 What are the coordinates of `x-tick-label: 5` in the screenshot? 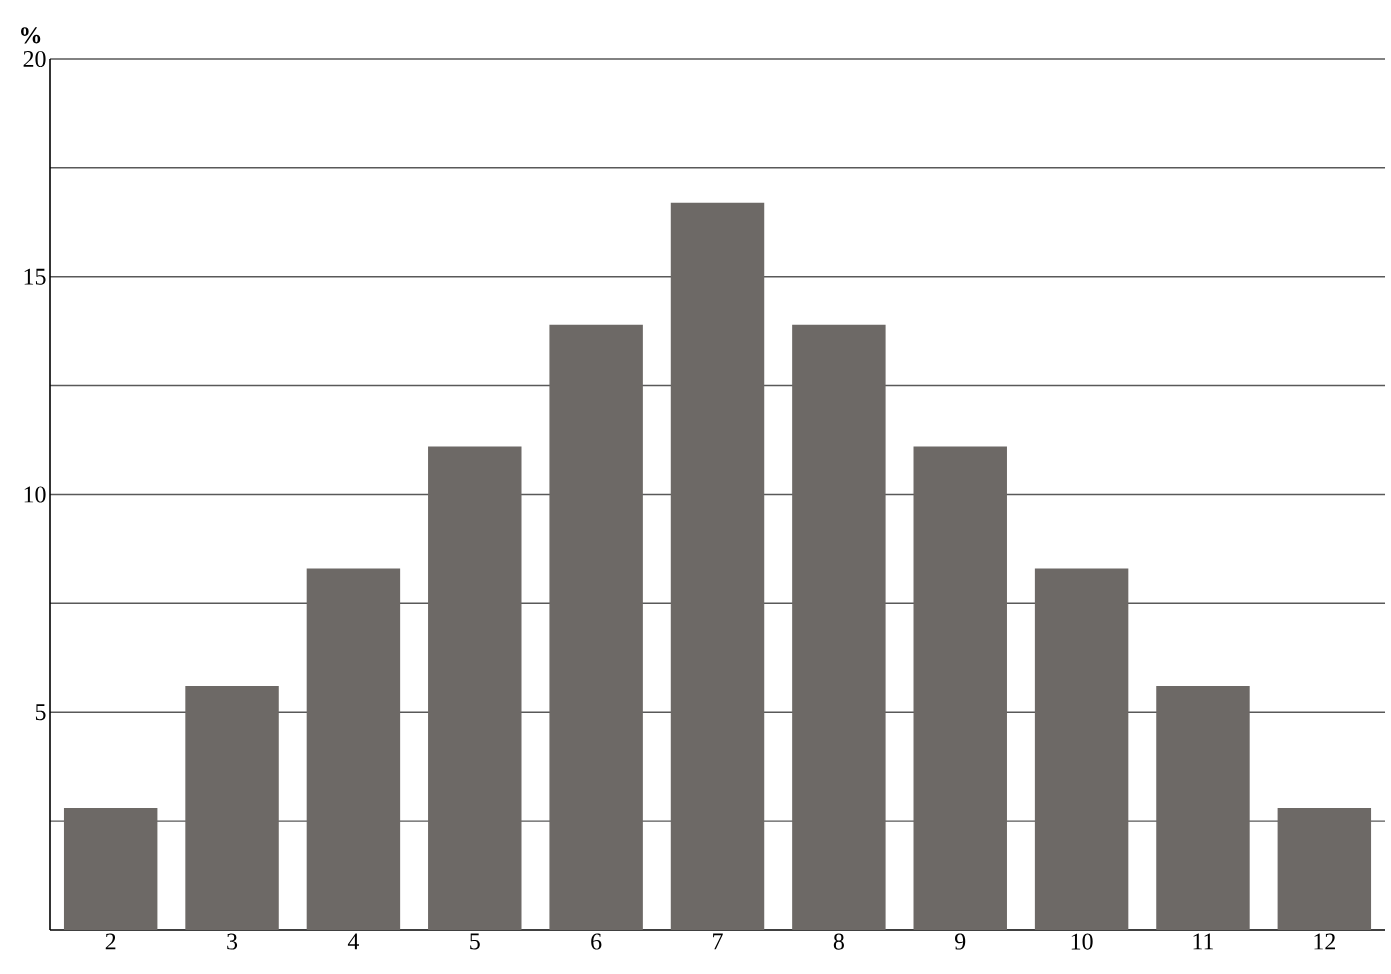 It's located at (475, 941).